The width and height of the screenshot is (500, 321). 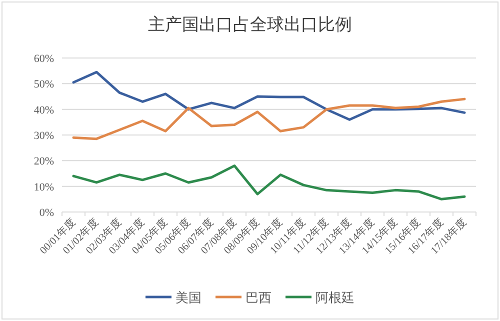 What do you see at coordinates (46, 213) in the screenshot?
I see `y-tick-label: 0%` at bounding box center [46, 213].